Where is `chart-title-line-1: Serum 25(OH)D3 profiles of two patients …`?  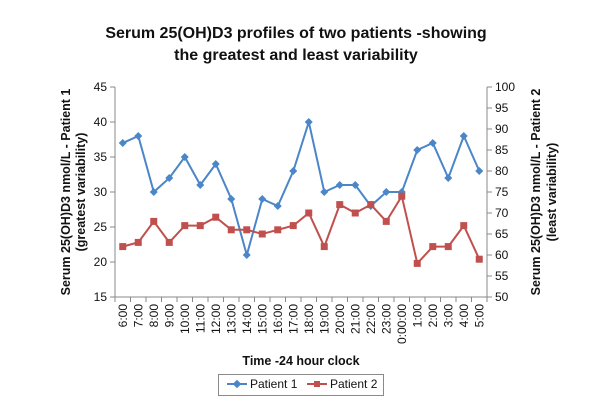
chart-title-line-1: Serum 25(OH)D3 profiles of two patients … is located at coordinates (296, 33).